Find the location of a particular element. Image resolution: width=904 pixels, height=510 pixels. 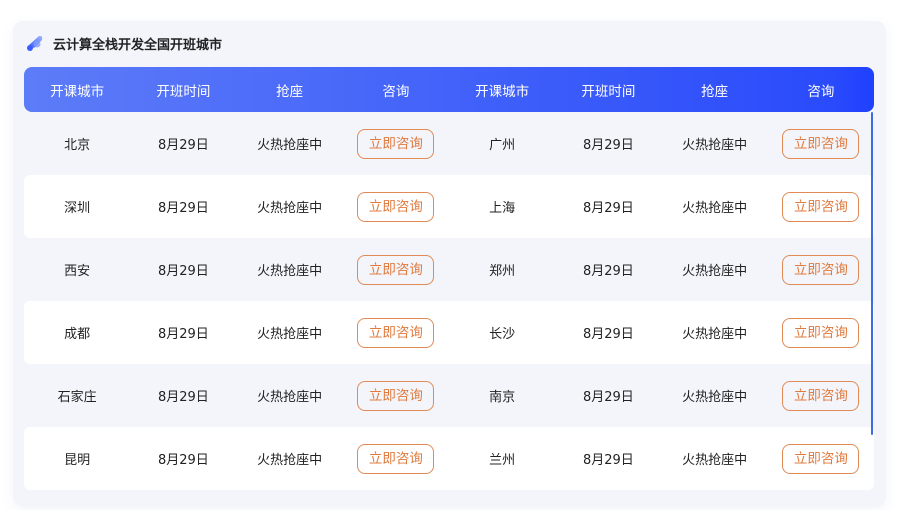

table-row: 石家庄 8月29日 火热抢座中 立即咨询 南京 8月29日 火热抢座中 立即咨询 is located at coordinates (449, 395).